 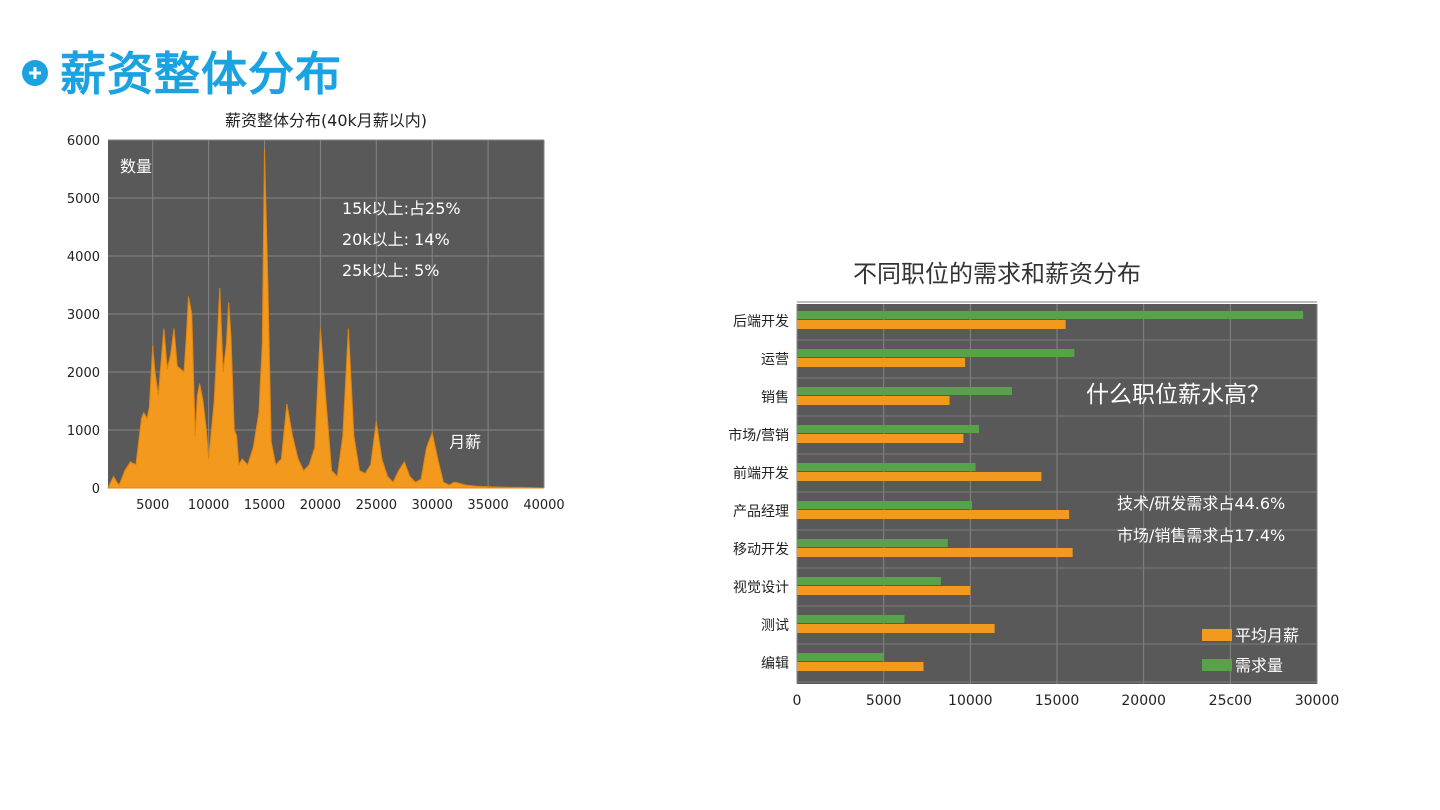 What do you see at coordinates (401, 208) in the screenshot?
I see `annotation-text: 15k以上:占25%` at bounding box center [401, 208].